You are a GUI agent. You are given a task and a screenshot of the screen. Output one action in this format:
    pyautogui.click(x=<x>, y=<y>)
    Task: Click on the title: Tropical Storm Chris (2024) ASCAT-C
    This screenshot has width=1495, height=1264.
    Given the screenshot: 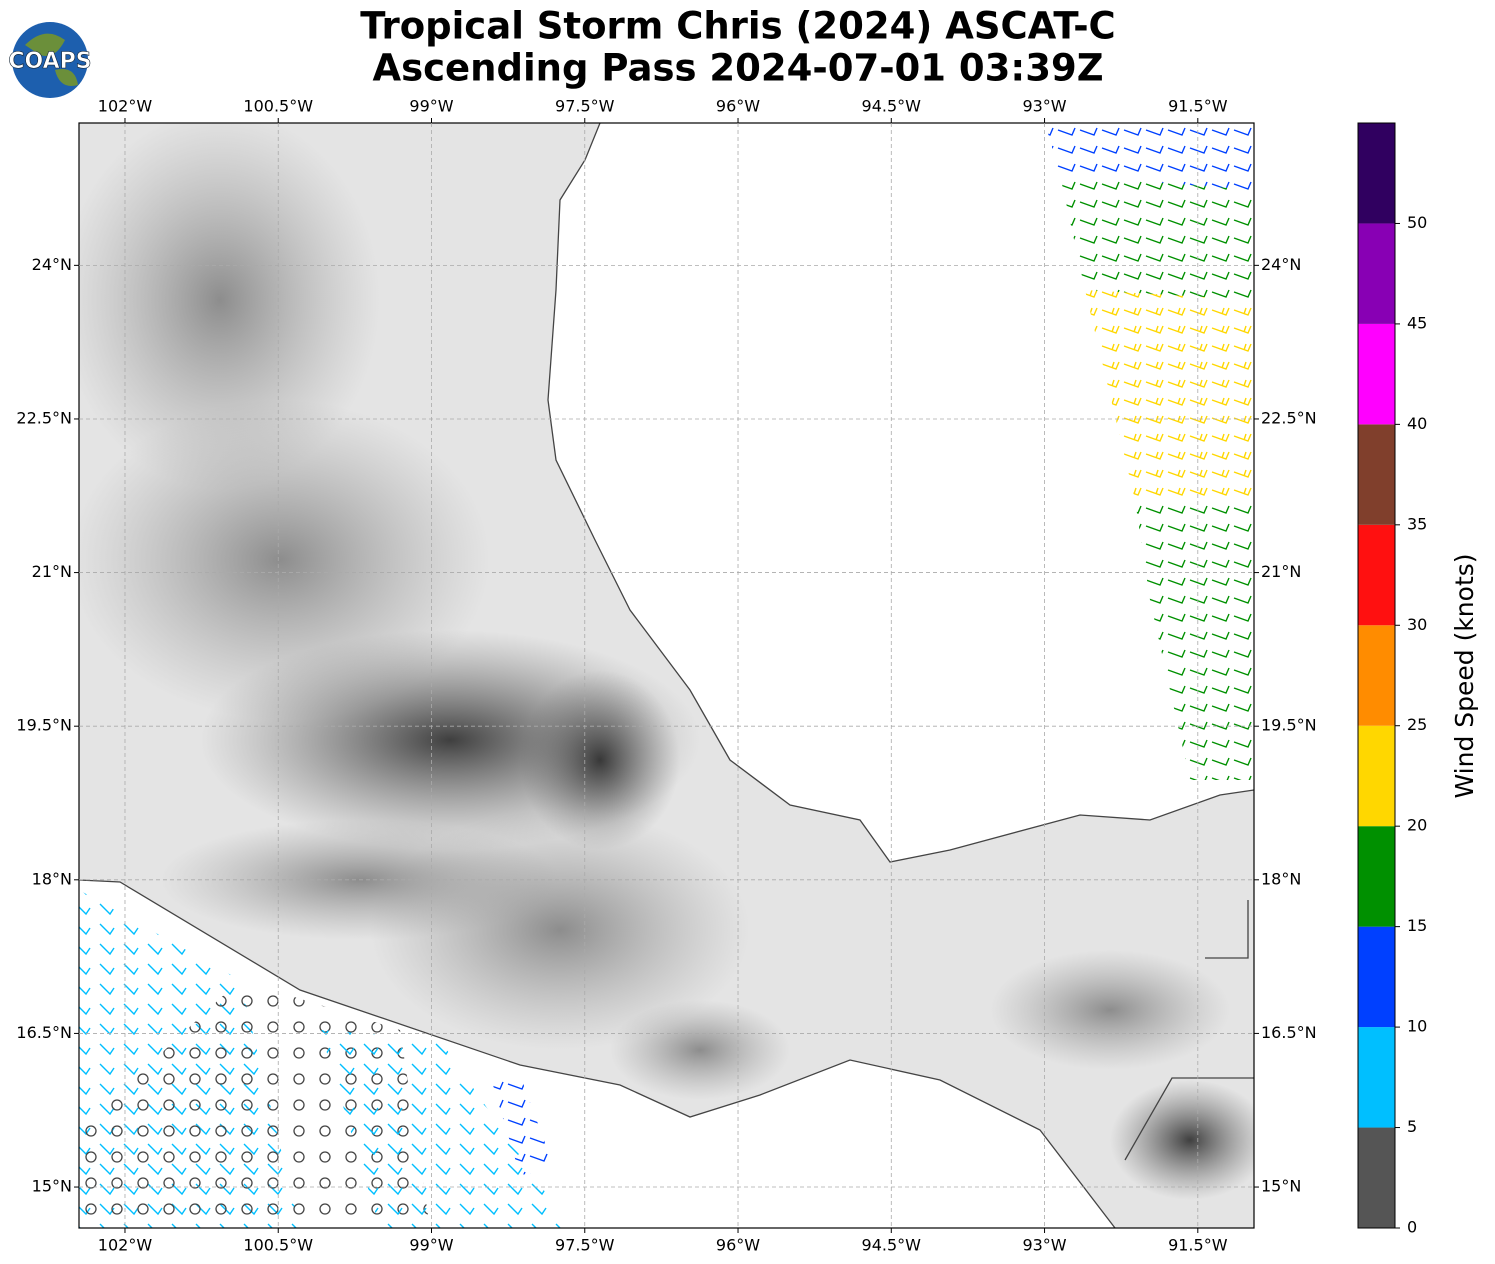 What is the action you would take?
    pyautogui.click(x=737, y=26)
    